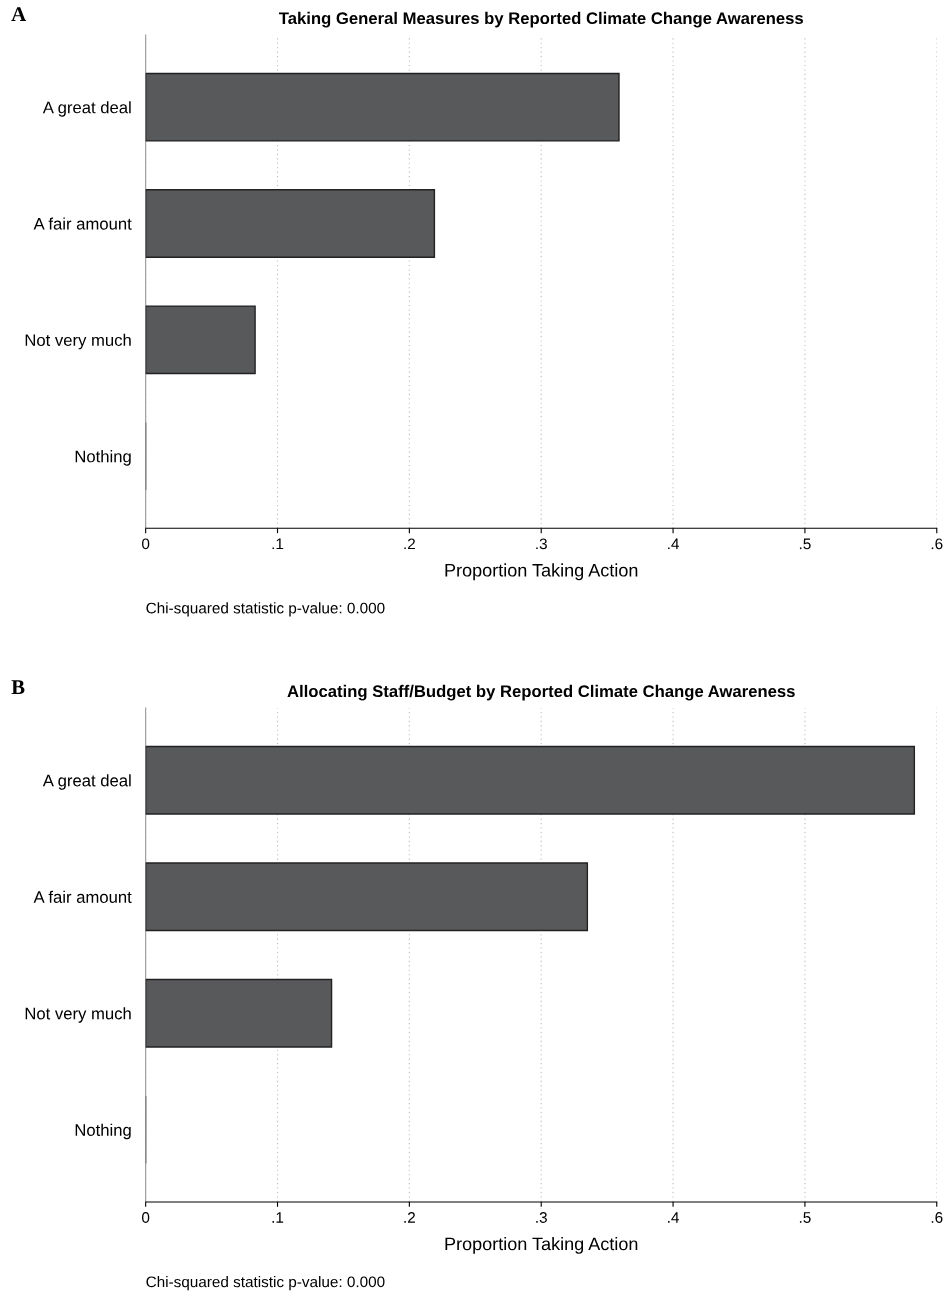 Image resolution: width=952 pixels, height=1298 pixels. I want to click on chart-title: Allocating Staff/Budget by Reported Climate Change Awareness, so click(541, 692).